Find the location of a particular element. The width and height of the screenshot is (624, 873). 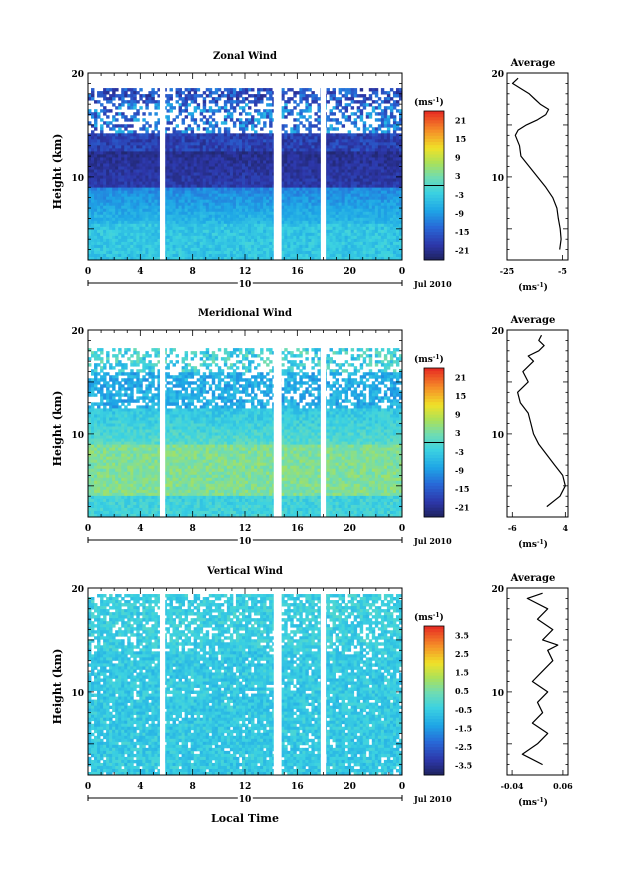

profile-frame is located at coordinates (537, 423).